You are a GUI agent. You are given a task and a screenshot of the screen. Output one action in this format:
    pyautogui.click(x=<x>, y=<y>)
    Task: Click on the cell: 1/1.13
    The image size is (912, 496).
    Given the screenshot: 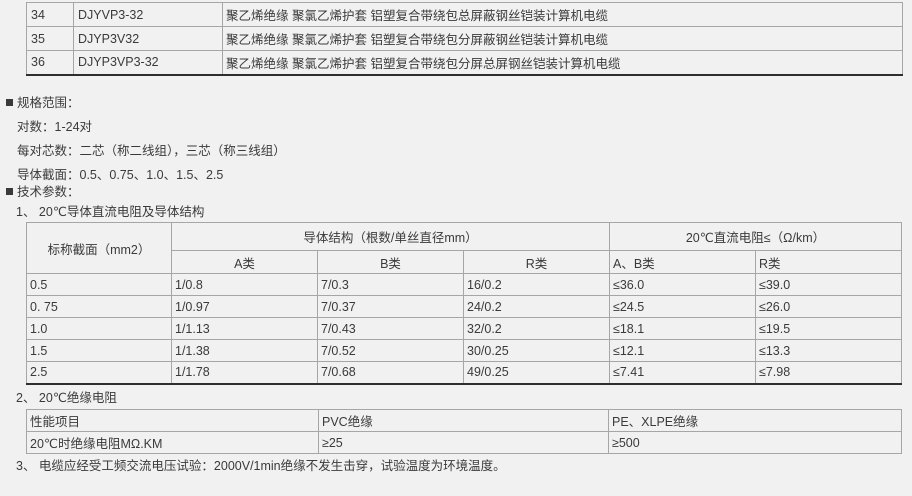 What is the action you would take?
    pyautogui.click(x=244, y=328)
    